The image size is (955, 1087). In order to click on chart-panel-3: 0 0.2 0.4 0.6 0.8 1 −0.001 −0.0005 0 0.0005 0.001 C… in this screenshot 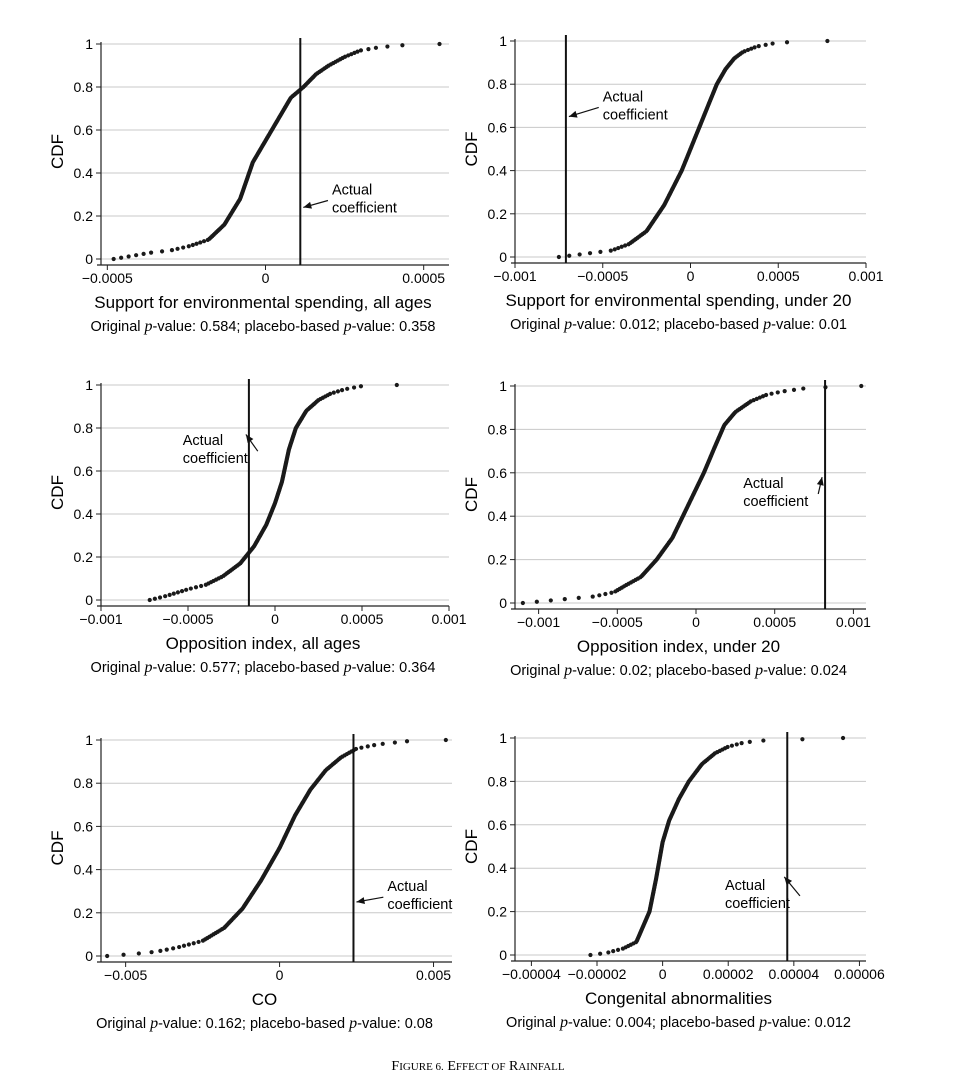, I will do `click(257, 526)`.